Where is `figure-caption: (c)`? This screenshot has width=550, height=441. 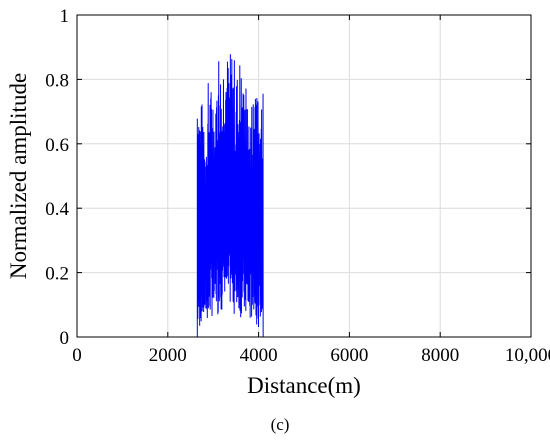
figure-caption: (c) is located at coordinates (280, 424).